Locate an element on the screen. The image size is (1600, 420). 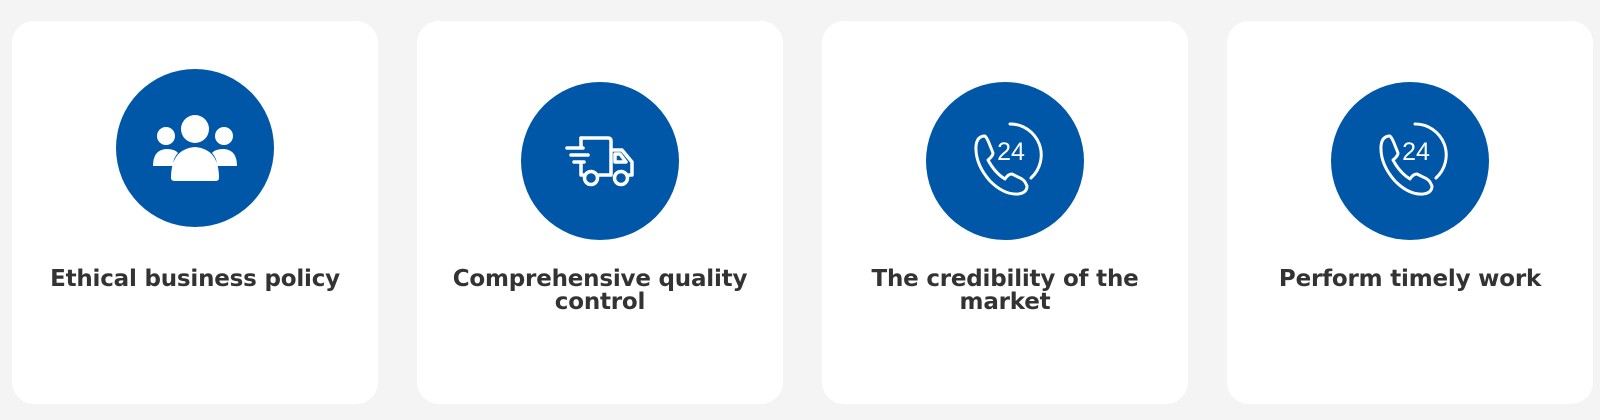
delivery-truck-icon is located at coordinates (600, 161).